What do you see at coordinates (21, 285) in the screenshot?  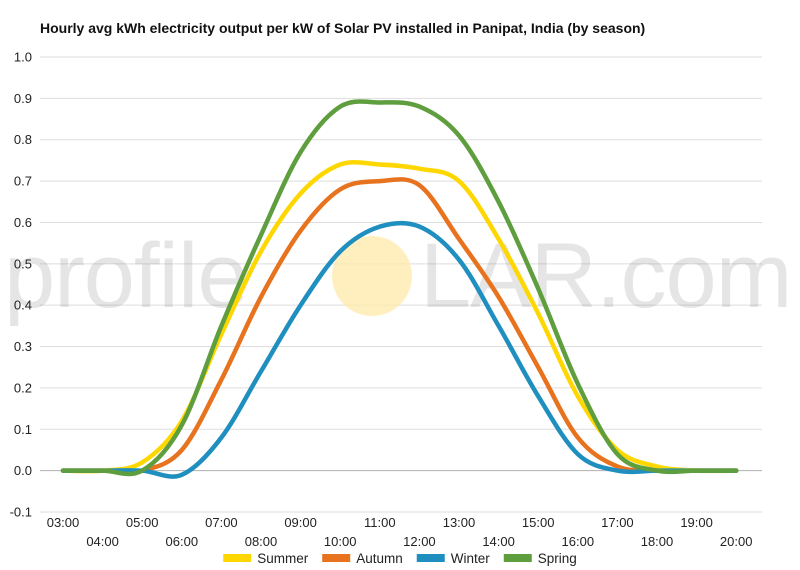 I see `y-axis: -0.1 0.0 0.1 0.2 0.3 0.4 0.5 0.6 0.7 0.8 0.9 1.0` at bounding box center [21, 285].